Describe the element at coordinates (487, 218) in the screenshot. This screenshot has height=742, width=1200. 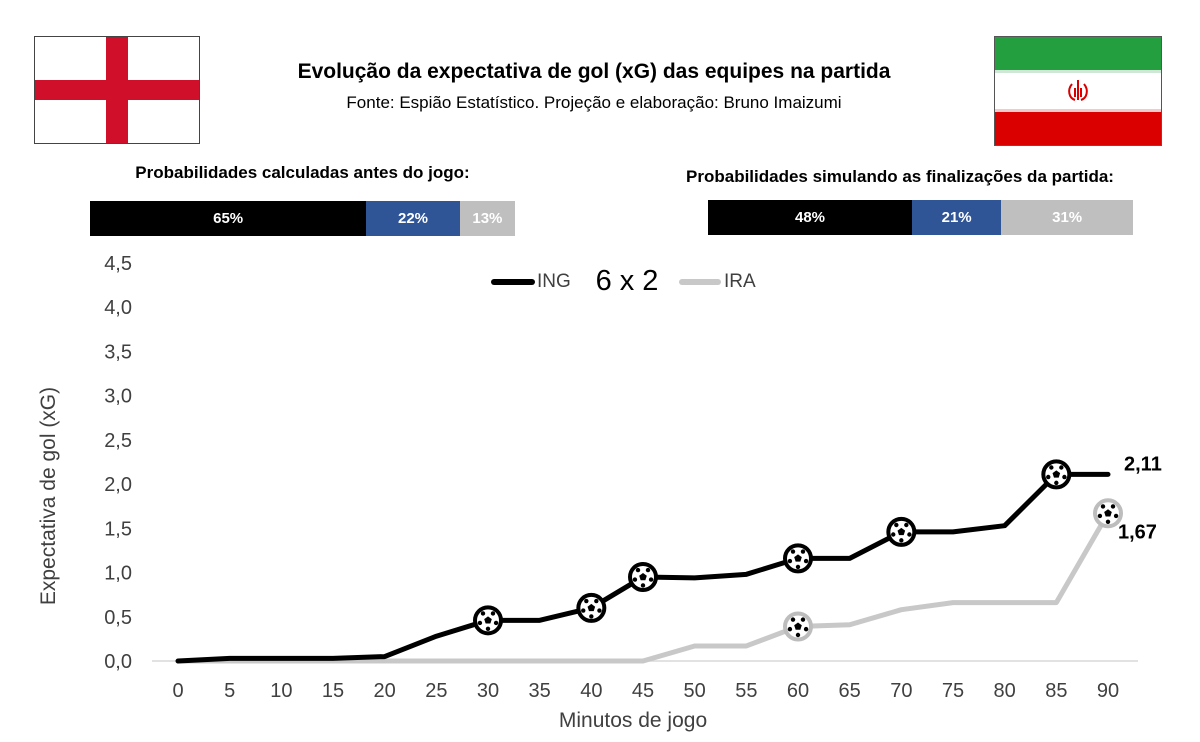
I see `probability-segment: 13%` at that location.